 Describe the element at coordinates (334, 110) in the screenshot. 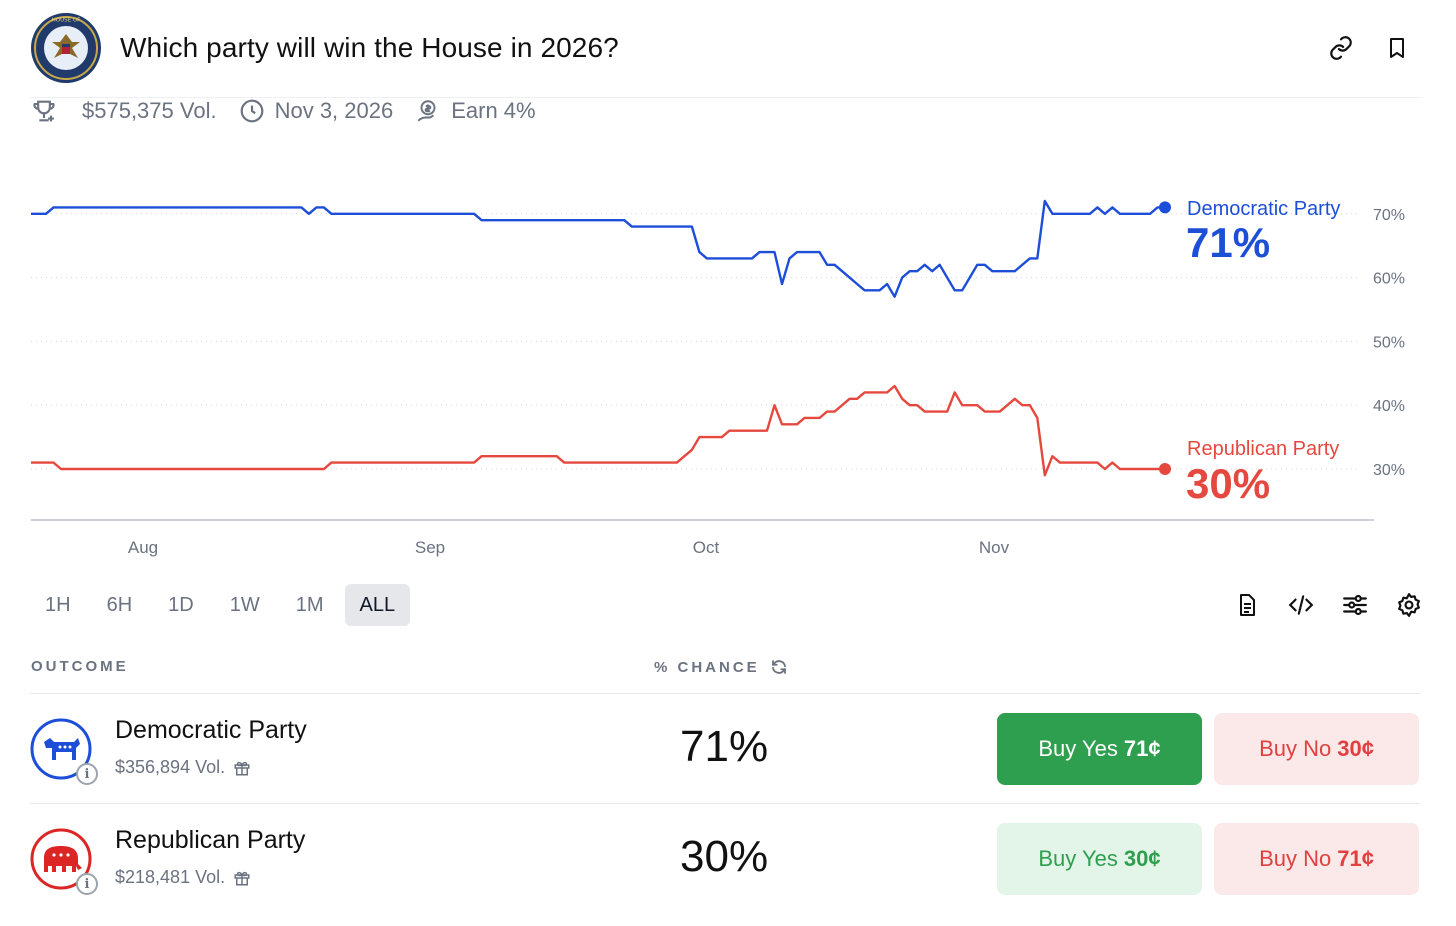

I see `end-date-text: Nov 3, 2026` at that location.